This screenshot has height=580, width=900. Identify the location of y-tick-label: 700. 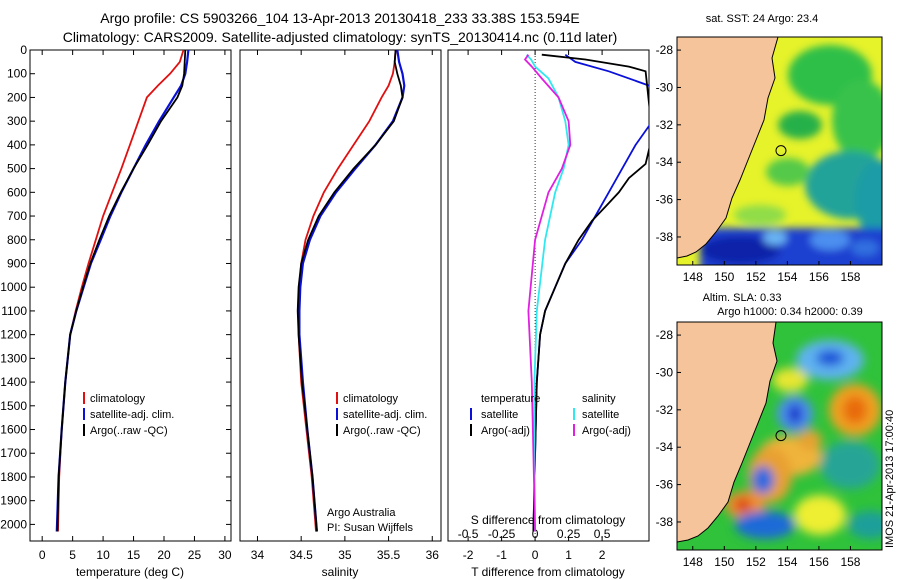
(17, 216).